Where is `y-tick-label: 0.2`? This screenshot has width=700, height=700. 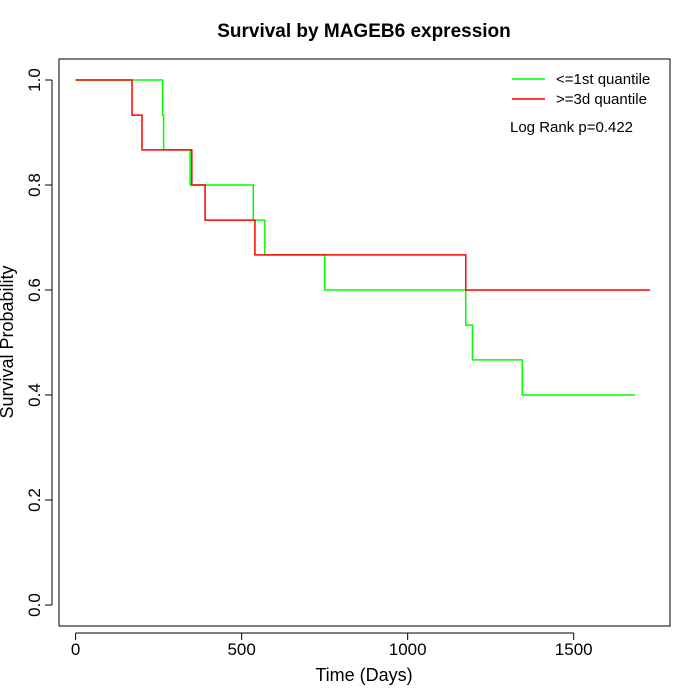 y-tick-label: 0.2 is located at coordinates (34, 500).